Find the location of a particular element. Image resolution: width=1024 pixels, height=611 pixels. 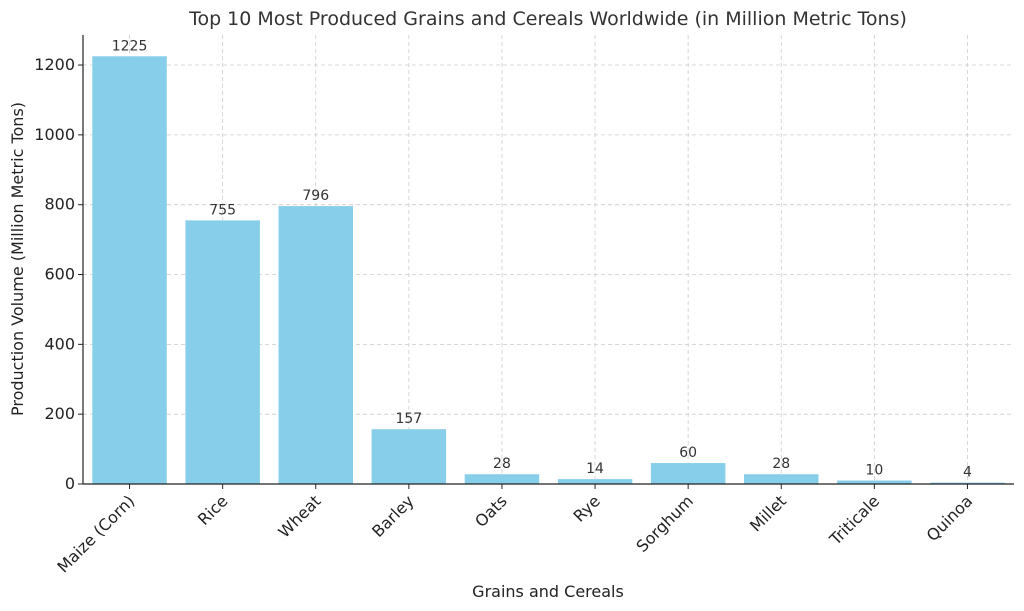

x-tick-label: Sorghum is located at coordinates (664, 523).